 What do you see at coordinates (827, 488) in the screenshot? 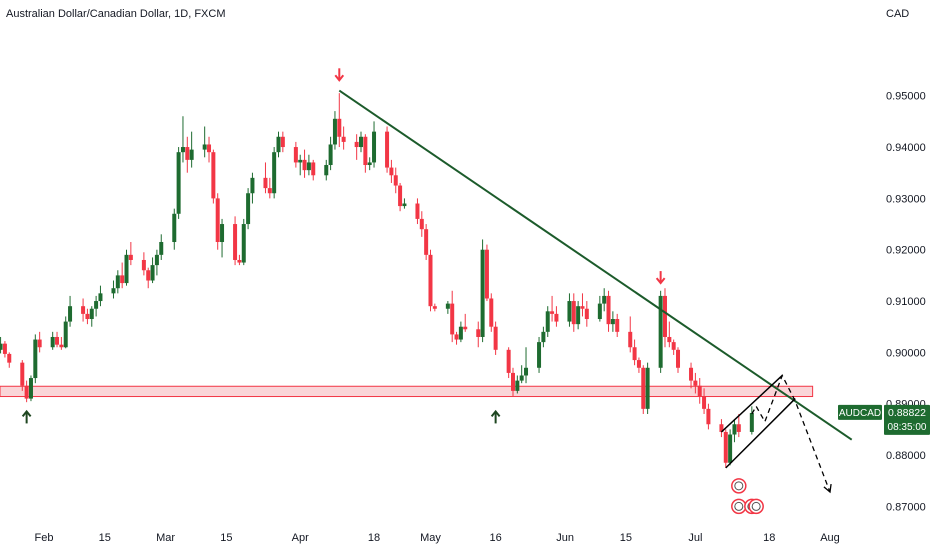
I see `projection-arrowhead` at bounding box center [827, 488].